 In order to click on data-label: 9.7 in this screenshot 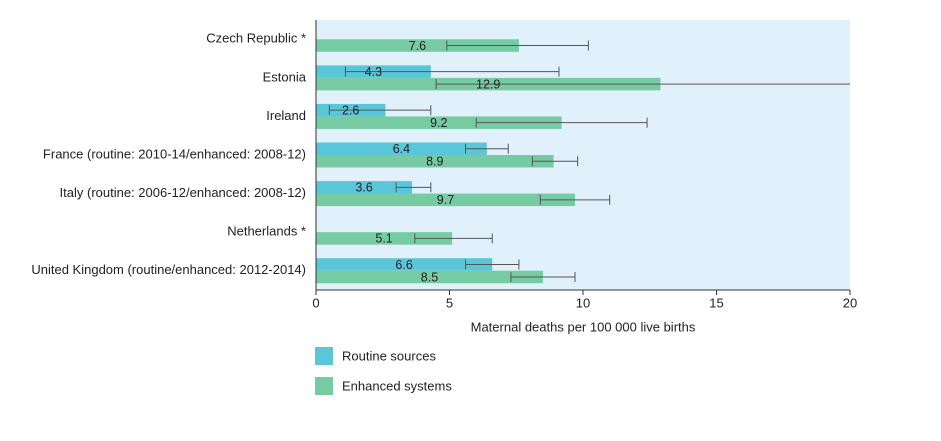, I will do `click(445, 200)`.